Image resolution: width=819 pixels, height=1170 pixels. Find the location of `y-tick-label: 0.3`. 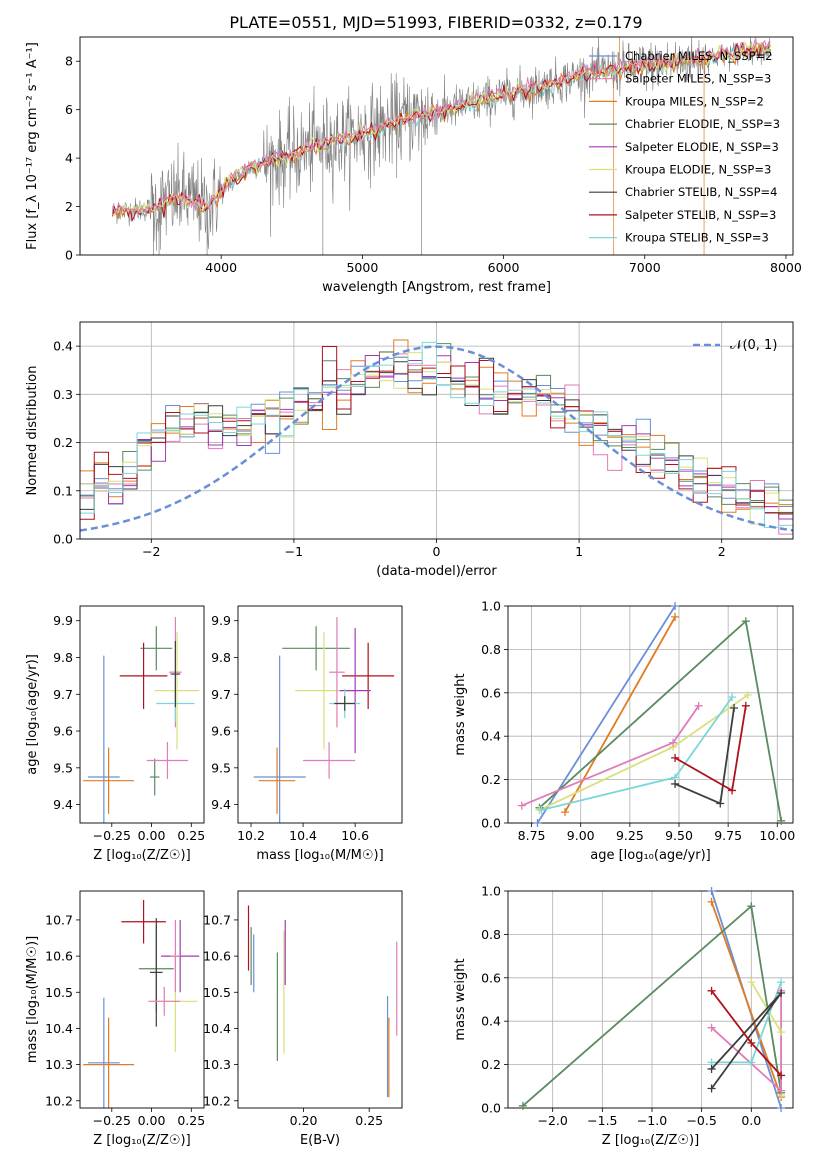

y-tick-label: 0.3 is located at coordinates (63, 394).